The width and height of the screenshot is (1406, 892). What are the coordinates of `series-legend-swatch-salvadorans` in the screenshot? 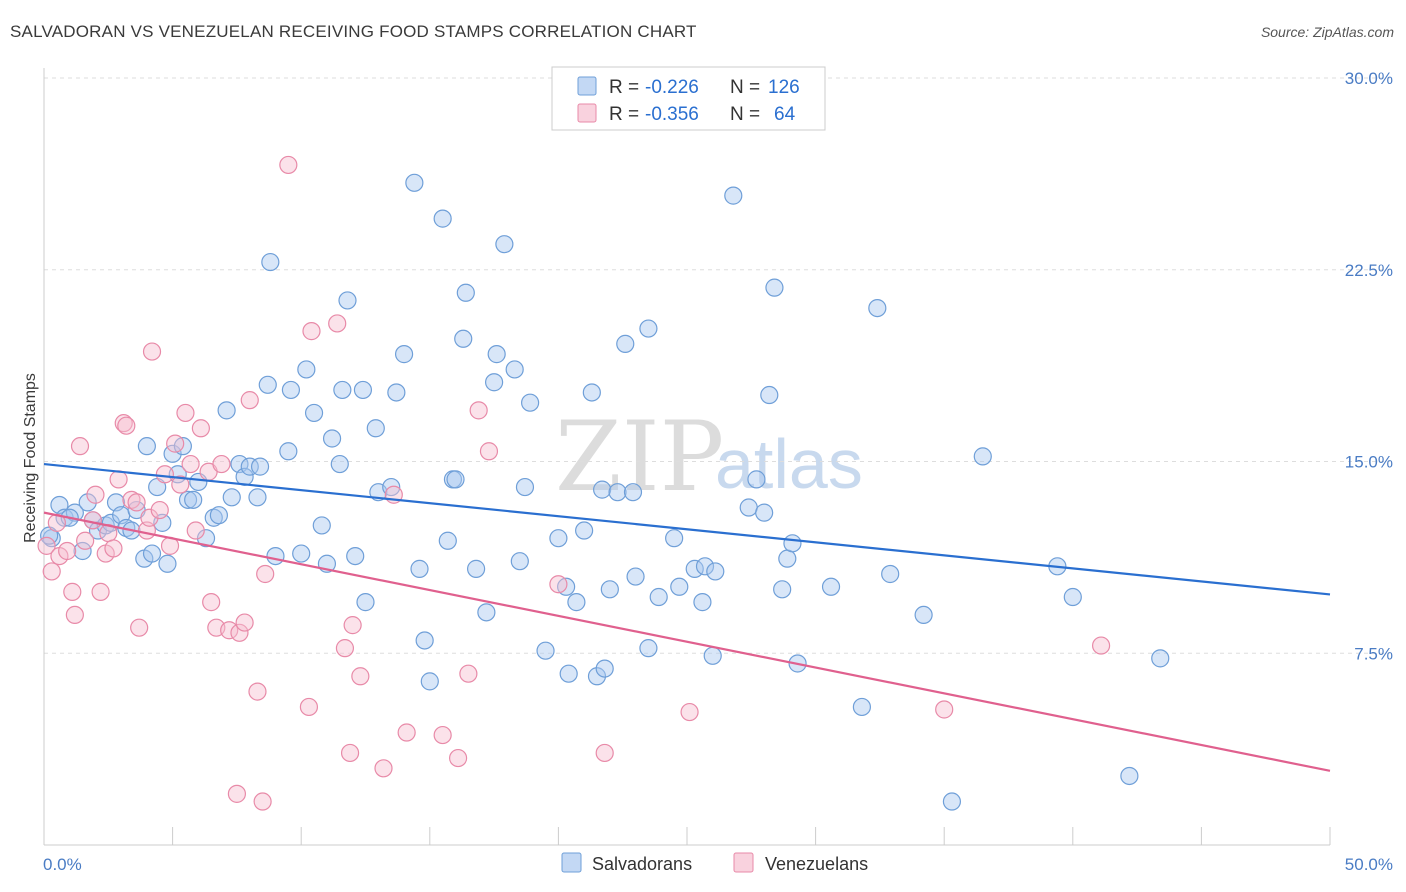 It's located at (571, 862).